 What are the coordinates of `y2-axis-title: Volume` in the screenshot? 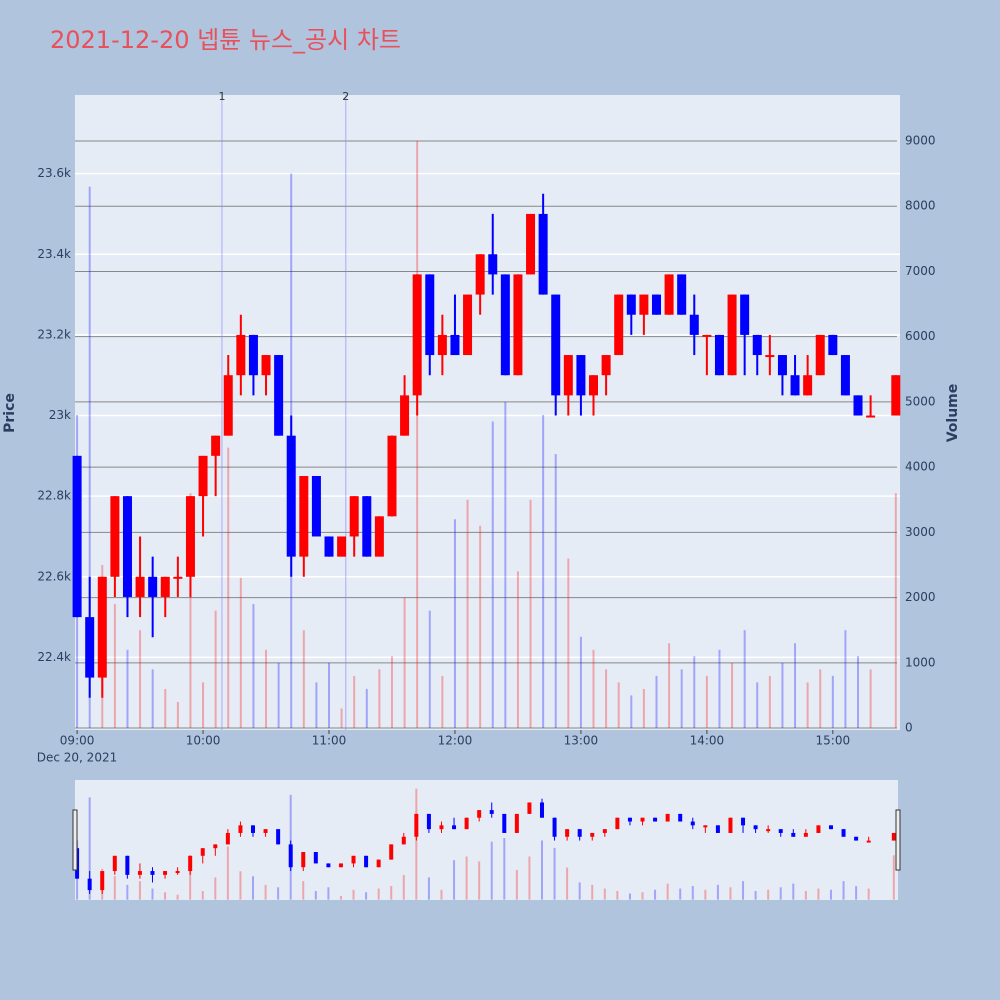 It's located at (953, 413).